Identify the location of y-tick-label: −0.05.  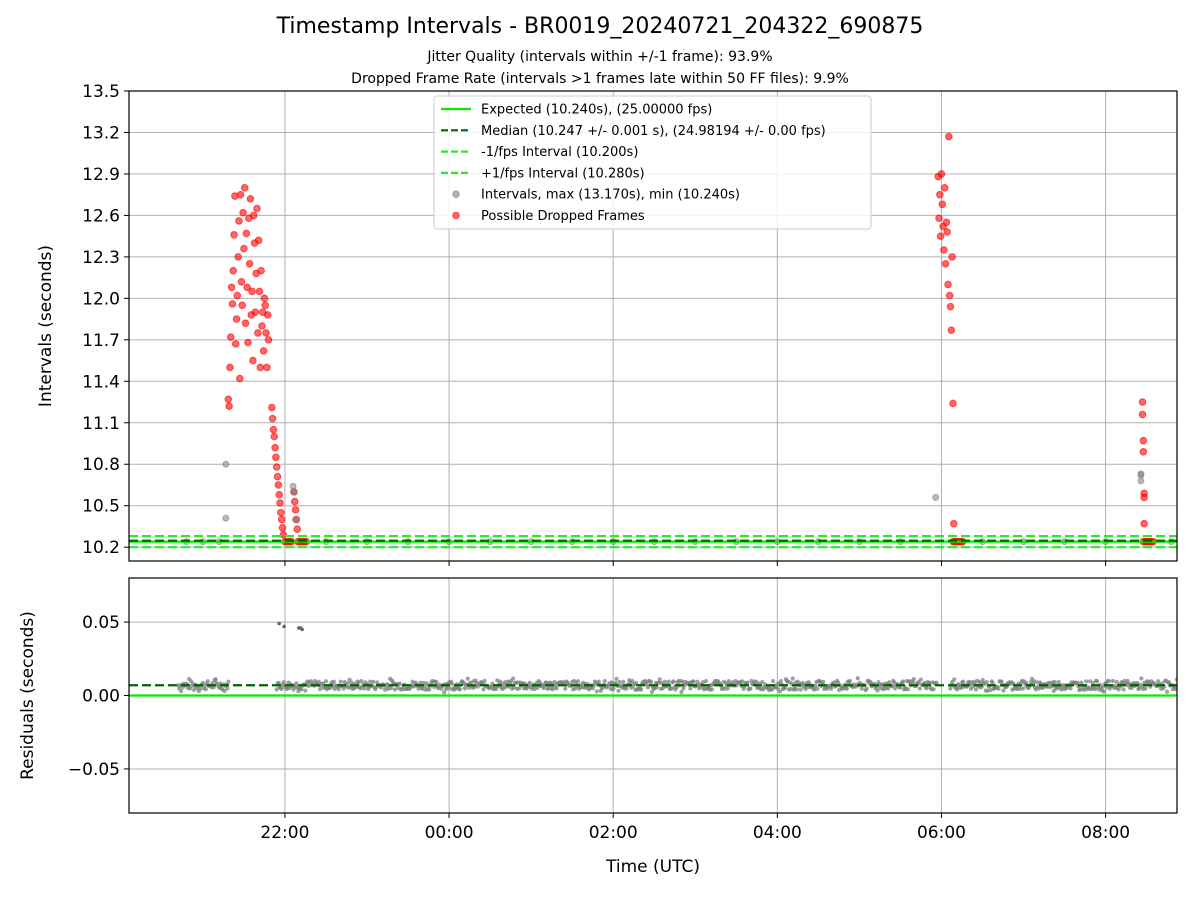
(94, 770).